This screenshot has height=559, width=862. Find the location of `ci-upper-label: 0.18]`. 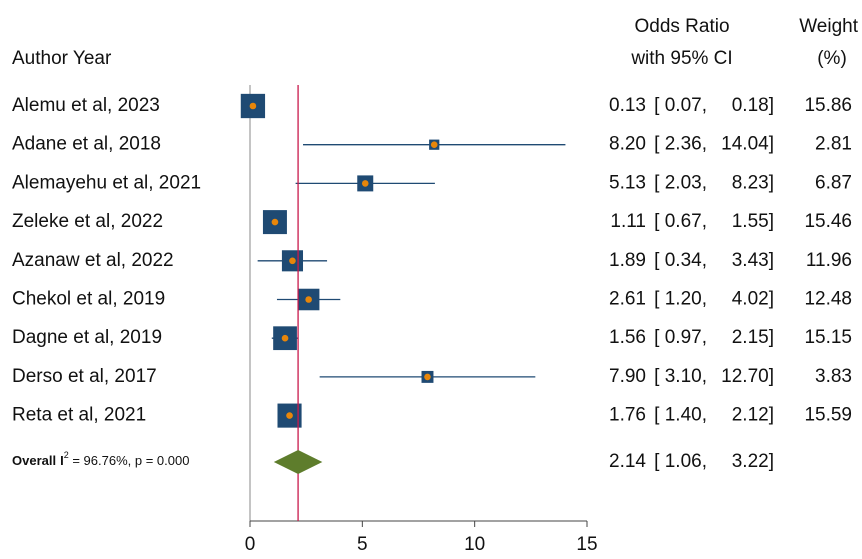

ci-upper-label: 0.18] is located at coordinates (753, 105).